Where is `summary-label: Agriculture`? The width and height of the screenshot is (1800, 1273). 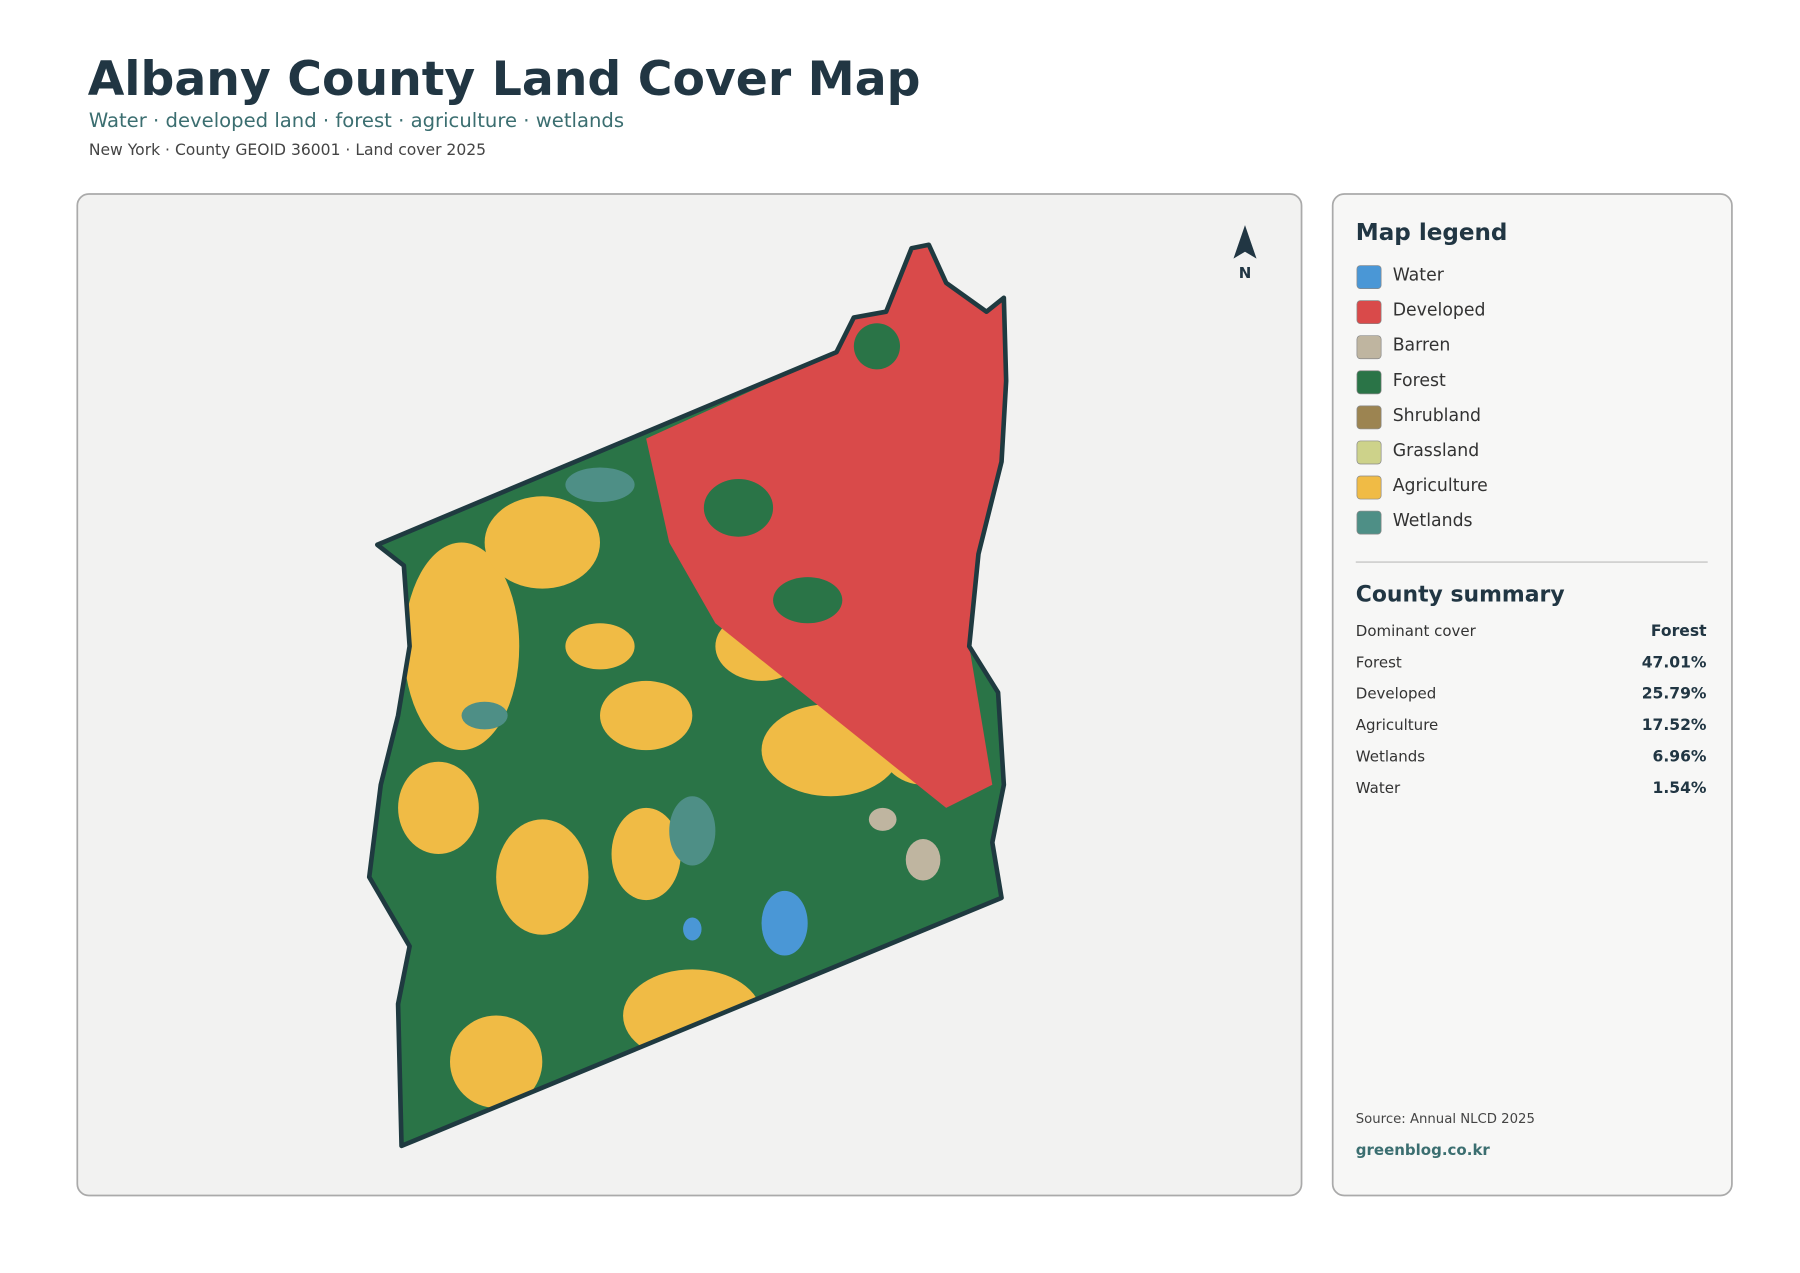
summary-label: Agriculture is located at coordinates (1397, 725).